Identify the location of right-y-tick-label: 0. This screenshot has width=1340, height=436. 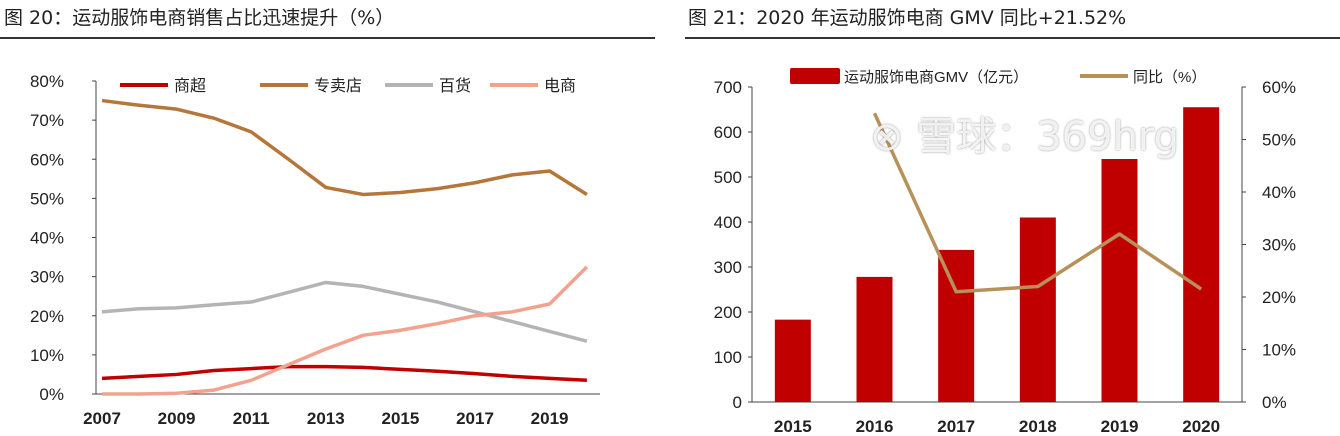
(737, 402).